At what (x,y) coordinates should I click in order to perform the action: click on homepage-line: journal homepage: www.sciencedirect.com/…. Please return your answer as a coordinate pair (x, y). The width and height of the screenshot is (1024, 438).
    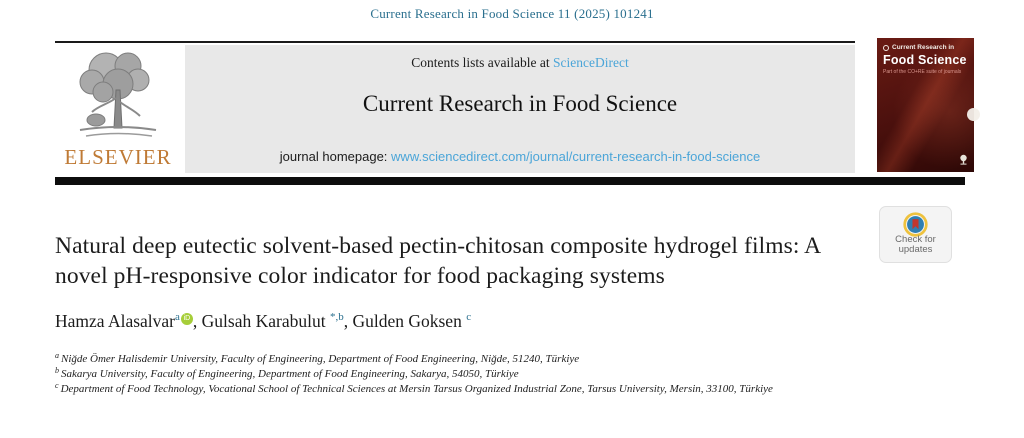
    Looking at the image, I should click on (520, 156).